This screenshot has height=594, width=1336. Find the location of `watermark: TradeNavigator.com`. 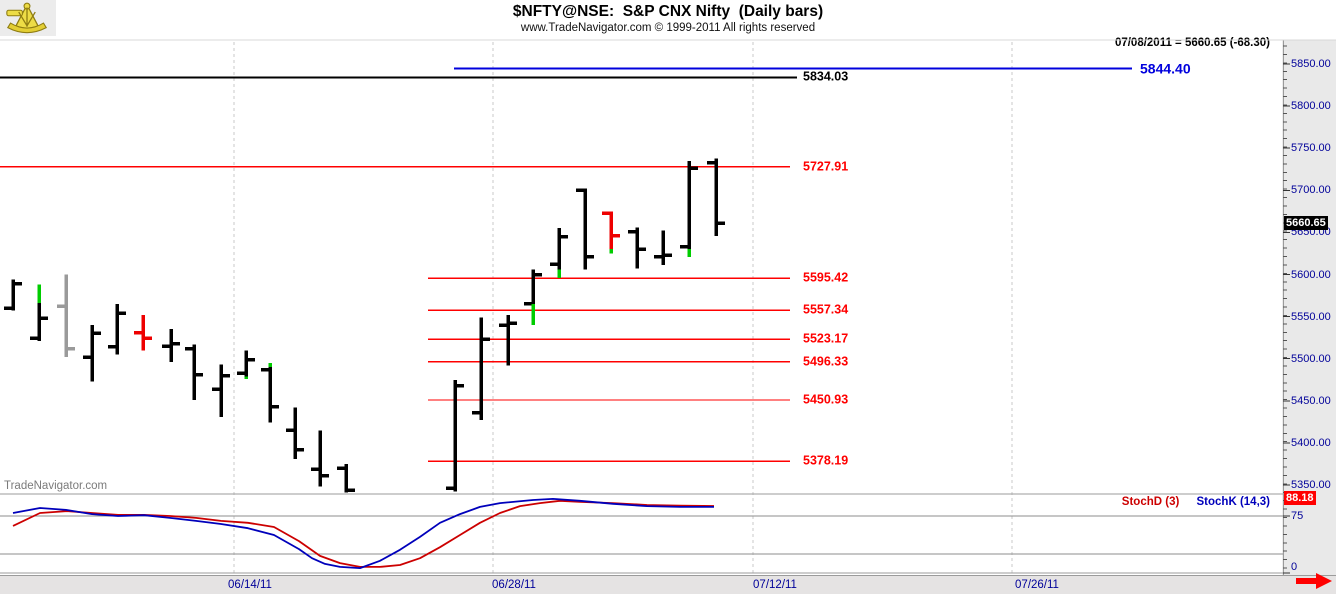

watermark: TradeNavigator.com is located at coordinates (56, 486).